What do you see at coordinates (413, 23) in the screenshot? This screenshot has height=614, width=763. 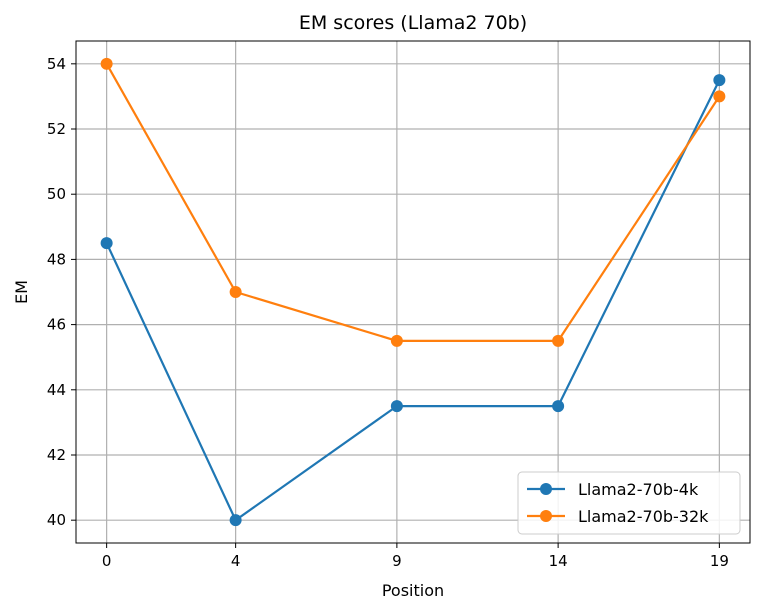 I see `chart-title: EM scores (Llama2 70b)` at bounding box center [413, 23].